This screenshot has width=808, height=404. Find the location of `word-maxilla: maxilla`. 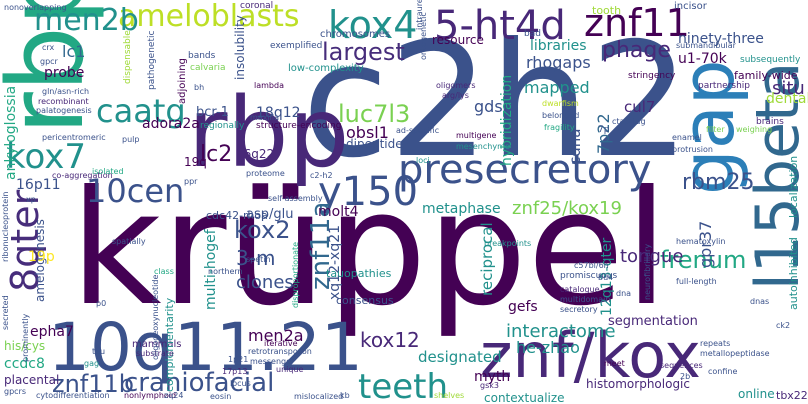

word-maxilla: maxilla is located at coordinates (264, 117).